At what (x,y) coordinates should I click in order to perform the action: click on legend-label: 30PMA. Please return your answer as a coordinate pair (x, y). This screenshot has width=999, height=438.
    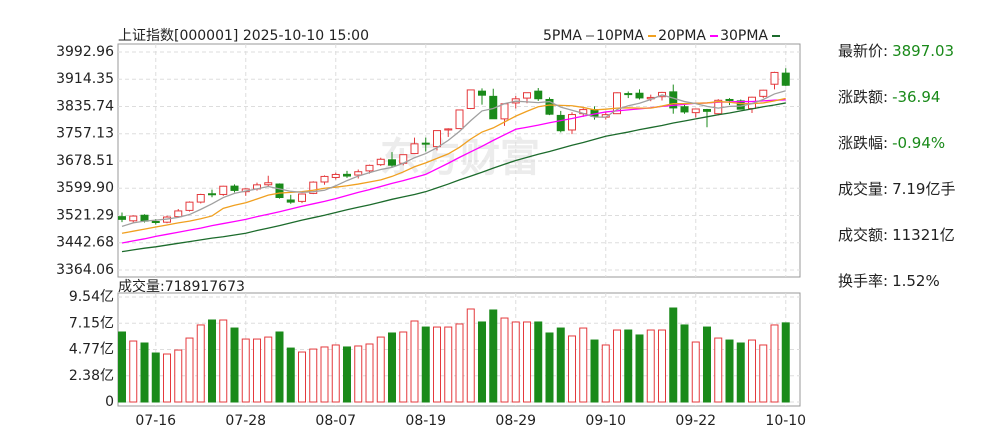
    Looking at the image, I should click on (744, 36).